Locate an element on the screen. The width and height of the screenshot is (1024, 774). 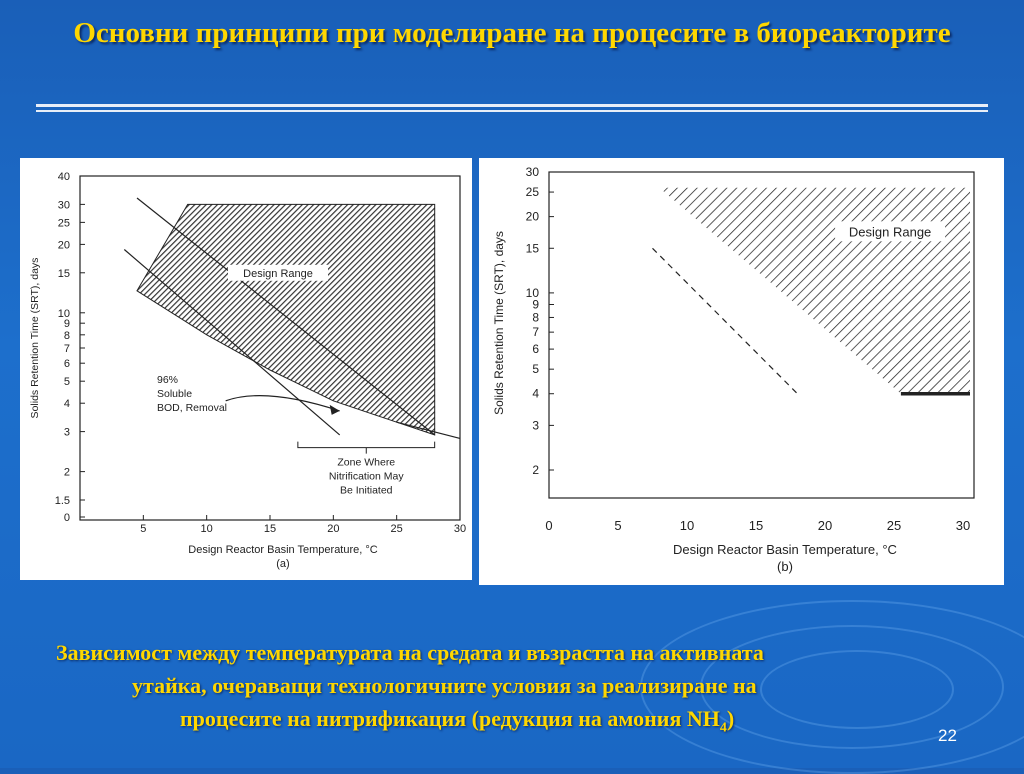
y-tick-label: 40 is located at coordinates (64, 177).